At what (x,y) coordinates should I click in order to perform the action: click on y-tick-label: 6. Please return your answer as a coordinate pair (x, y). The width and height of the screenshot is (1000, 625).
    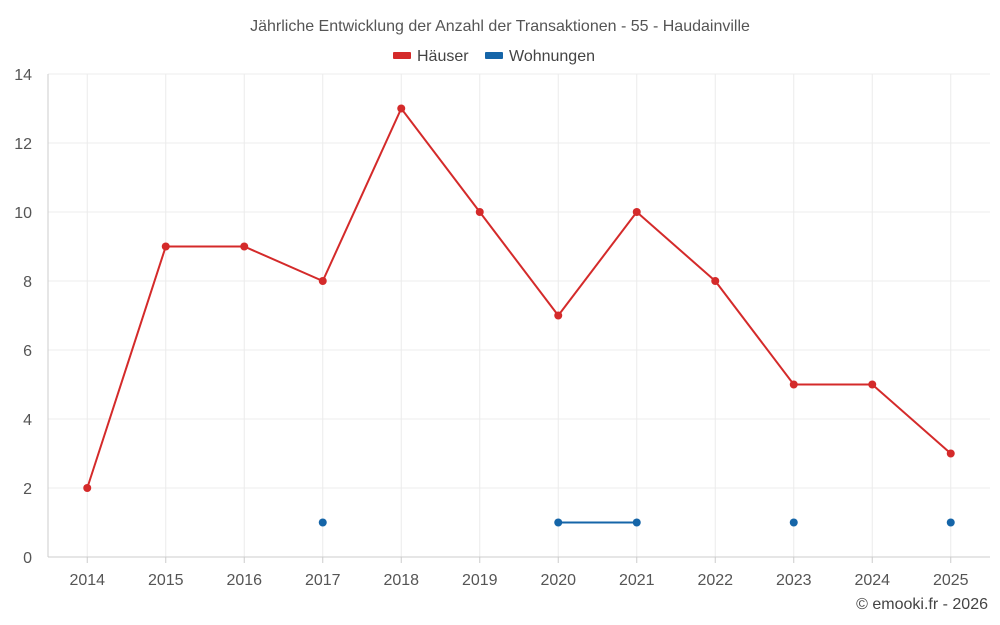
    Looking at the image, I should click on (27, 351).